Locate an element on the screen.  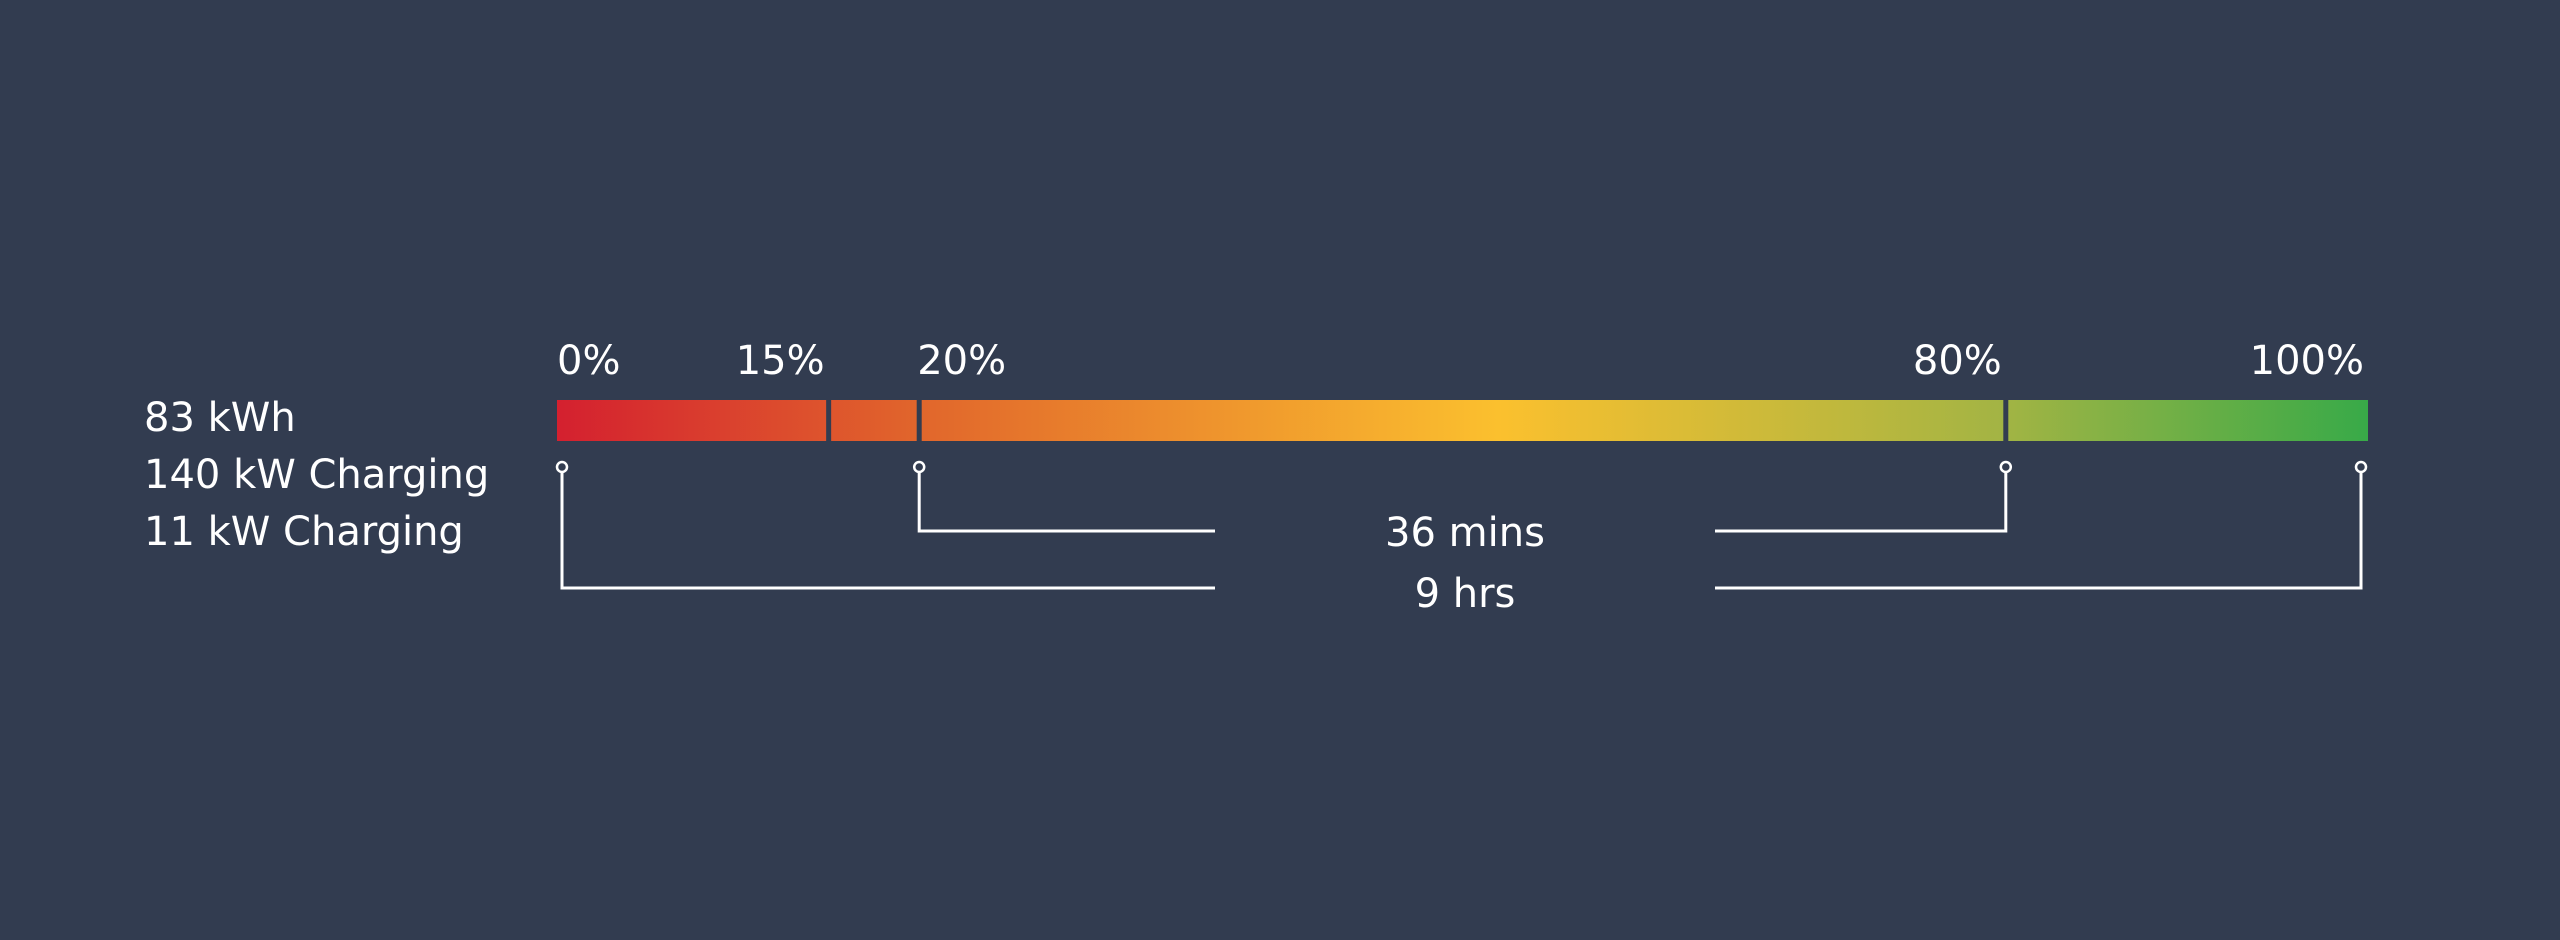
battery-capacity-label: 83 kWh is located at coordinates (220, 418).